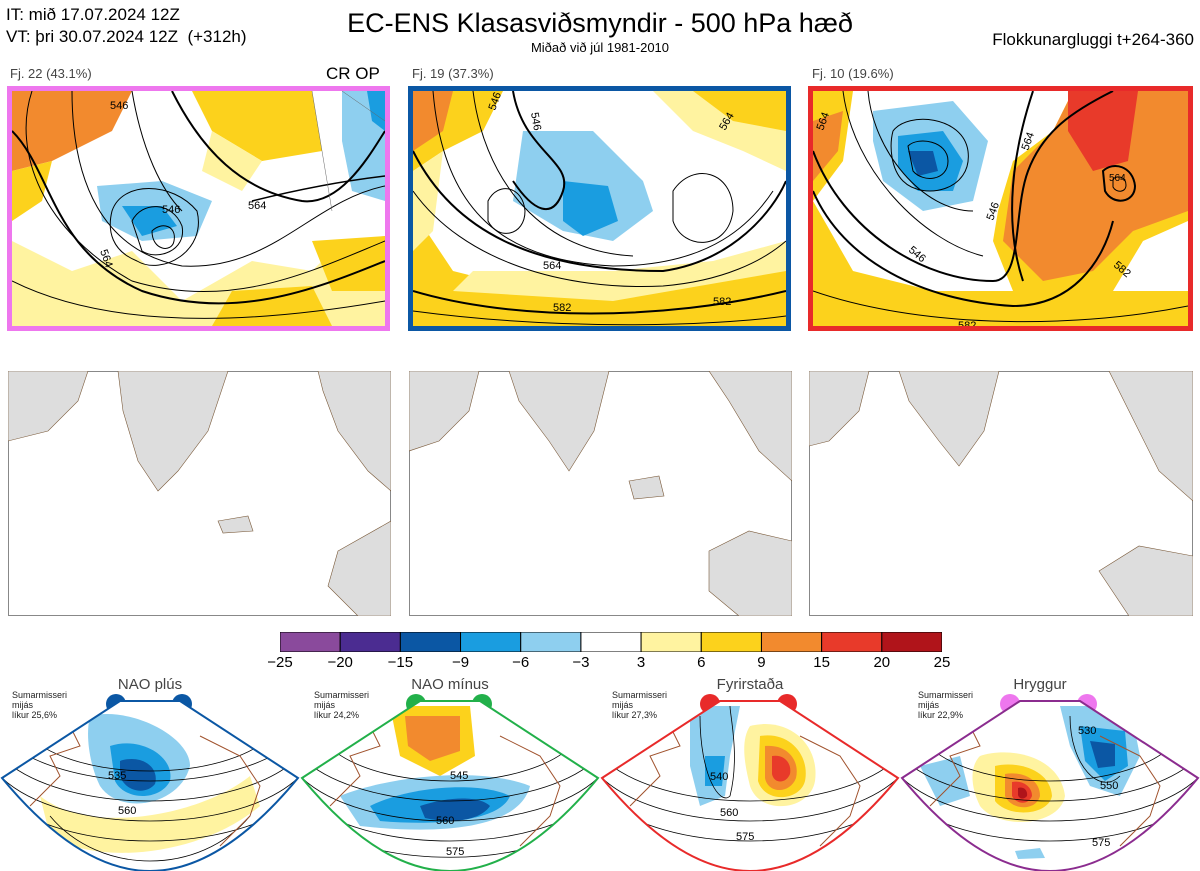 The height and width of the screenshot is (871, 1200). I want to click on cluster-1-map: 546 546 564 564 582, so click(198, 208).